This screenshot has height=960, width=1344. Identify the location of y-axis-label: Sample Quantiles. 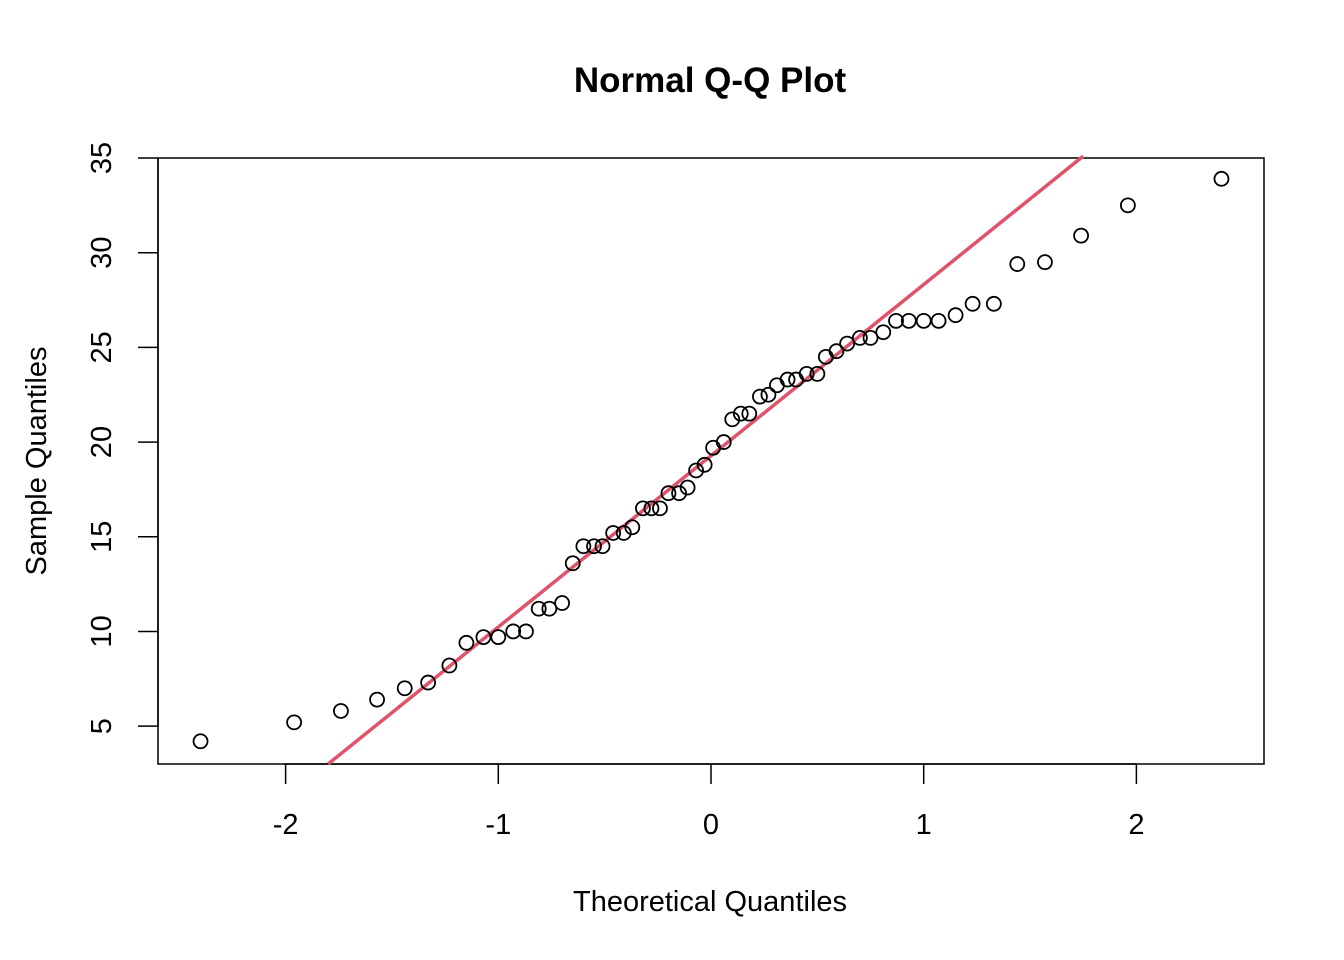
(37, 461).